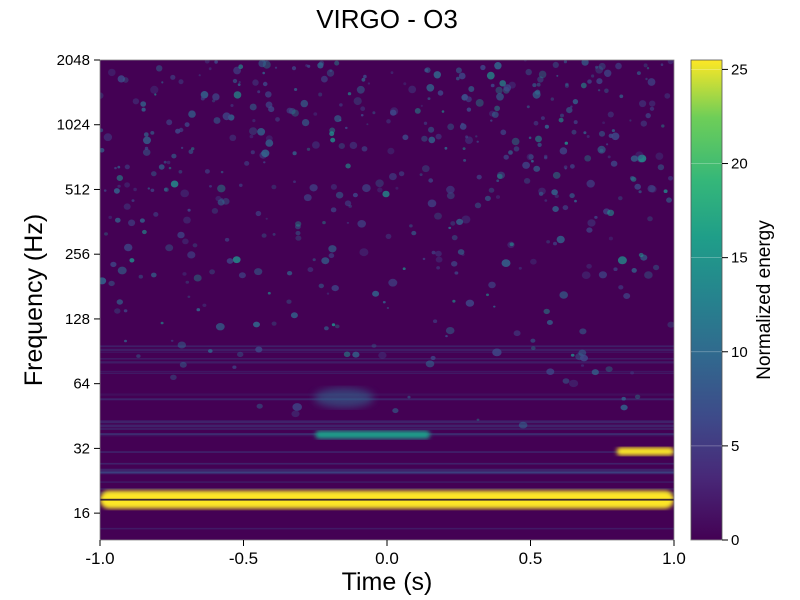 Image resolution: width=800 pixels, height=600 pixels. I want to click on colorbar-tick-label: 0, so click(735, 540).